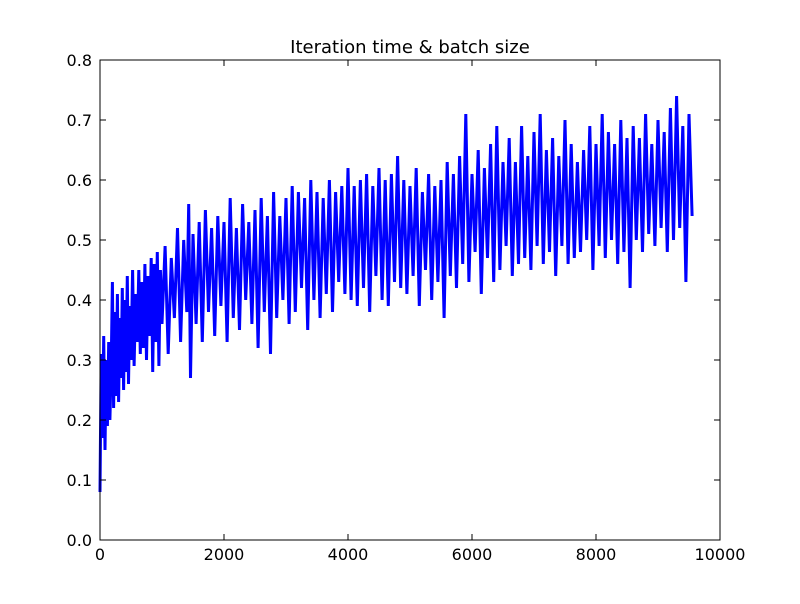 Image resolution: width=800 pixels, height=604 pixels. What do you see at coordinates (79, 240) in the screenshot?
I see `y-tick-label: 0.5` at bounding box center [79, 240].